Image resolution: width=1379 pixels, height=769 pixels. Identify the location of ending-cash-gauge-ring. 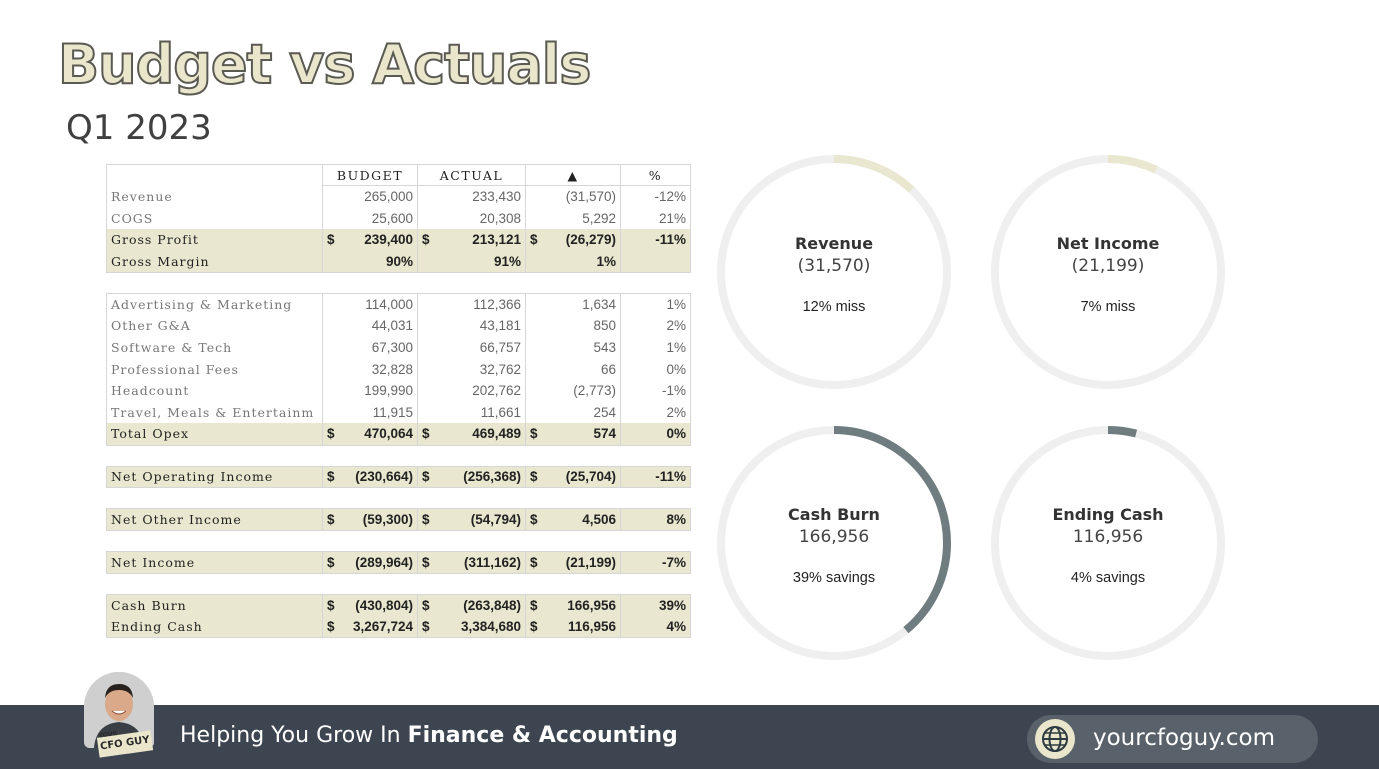
(1108, 543).